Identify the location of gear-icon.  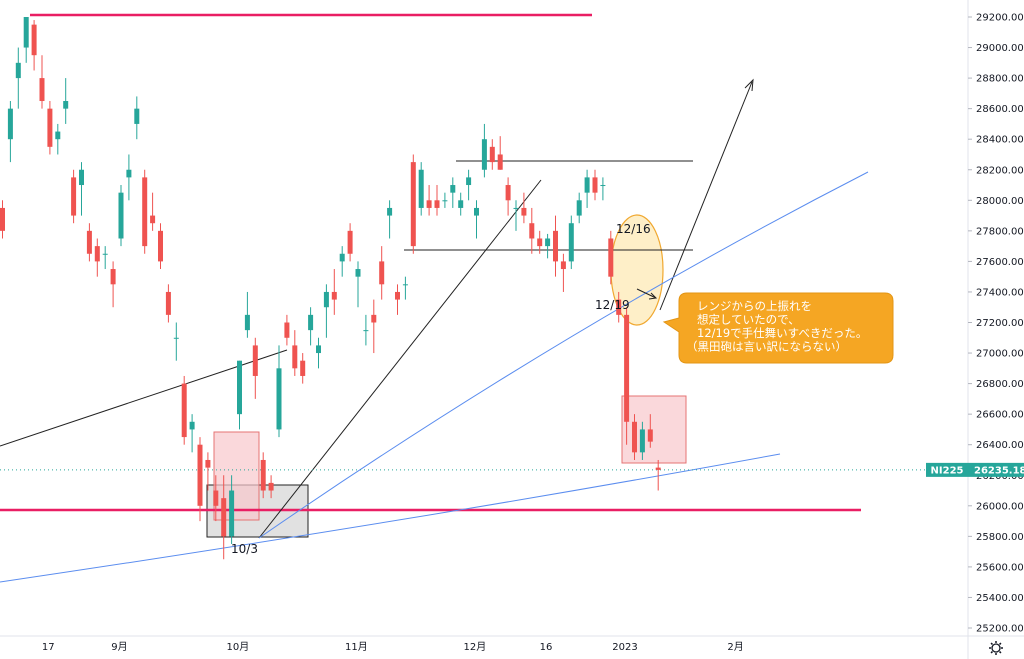
(996, 648).